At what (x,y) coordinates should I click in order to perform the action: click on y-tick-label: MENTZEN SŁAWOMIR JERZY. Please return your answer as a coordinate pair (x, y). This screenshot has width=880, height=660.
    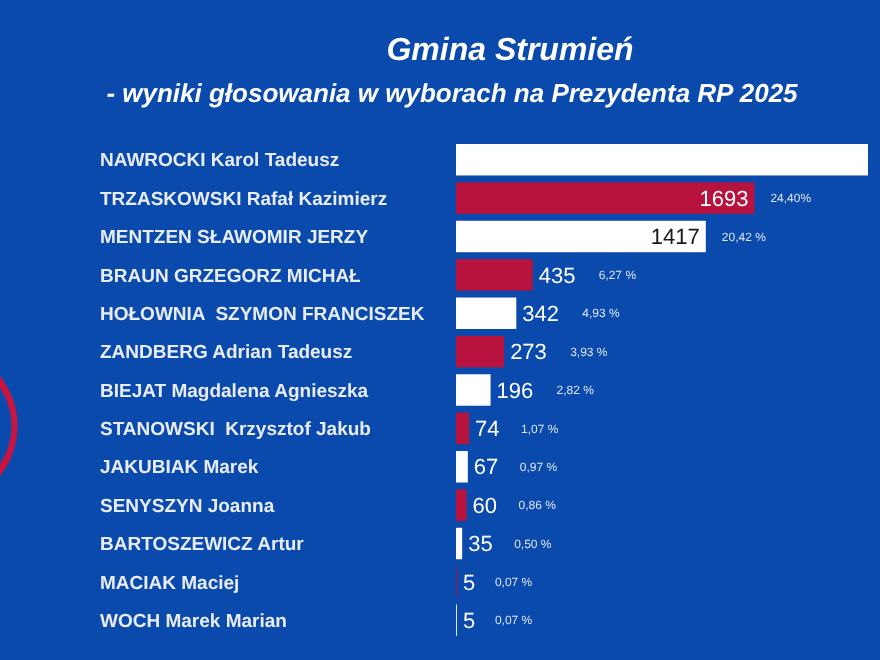
    Looking at the image, I should click on (235, 238).